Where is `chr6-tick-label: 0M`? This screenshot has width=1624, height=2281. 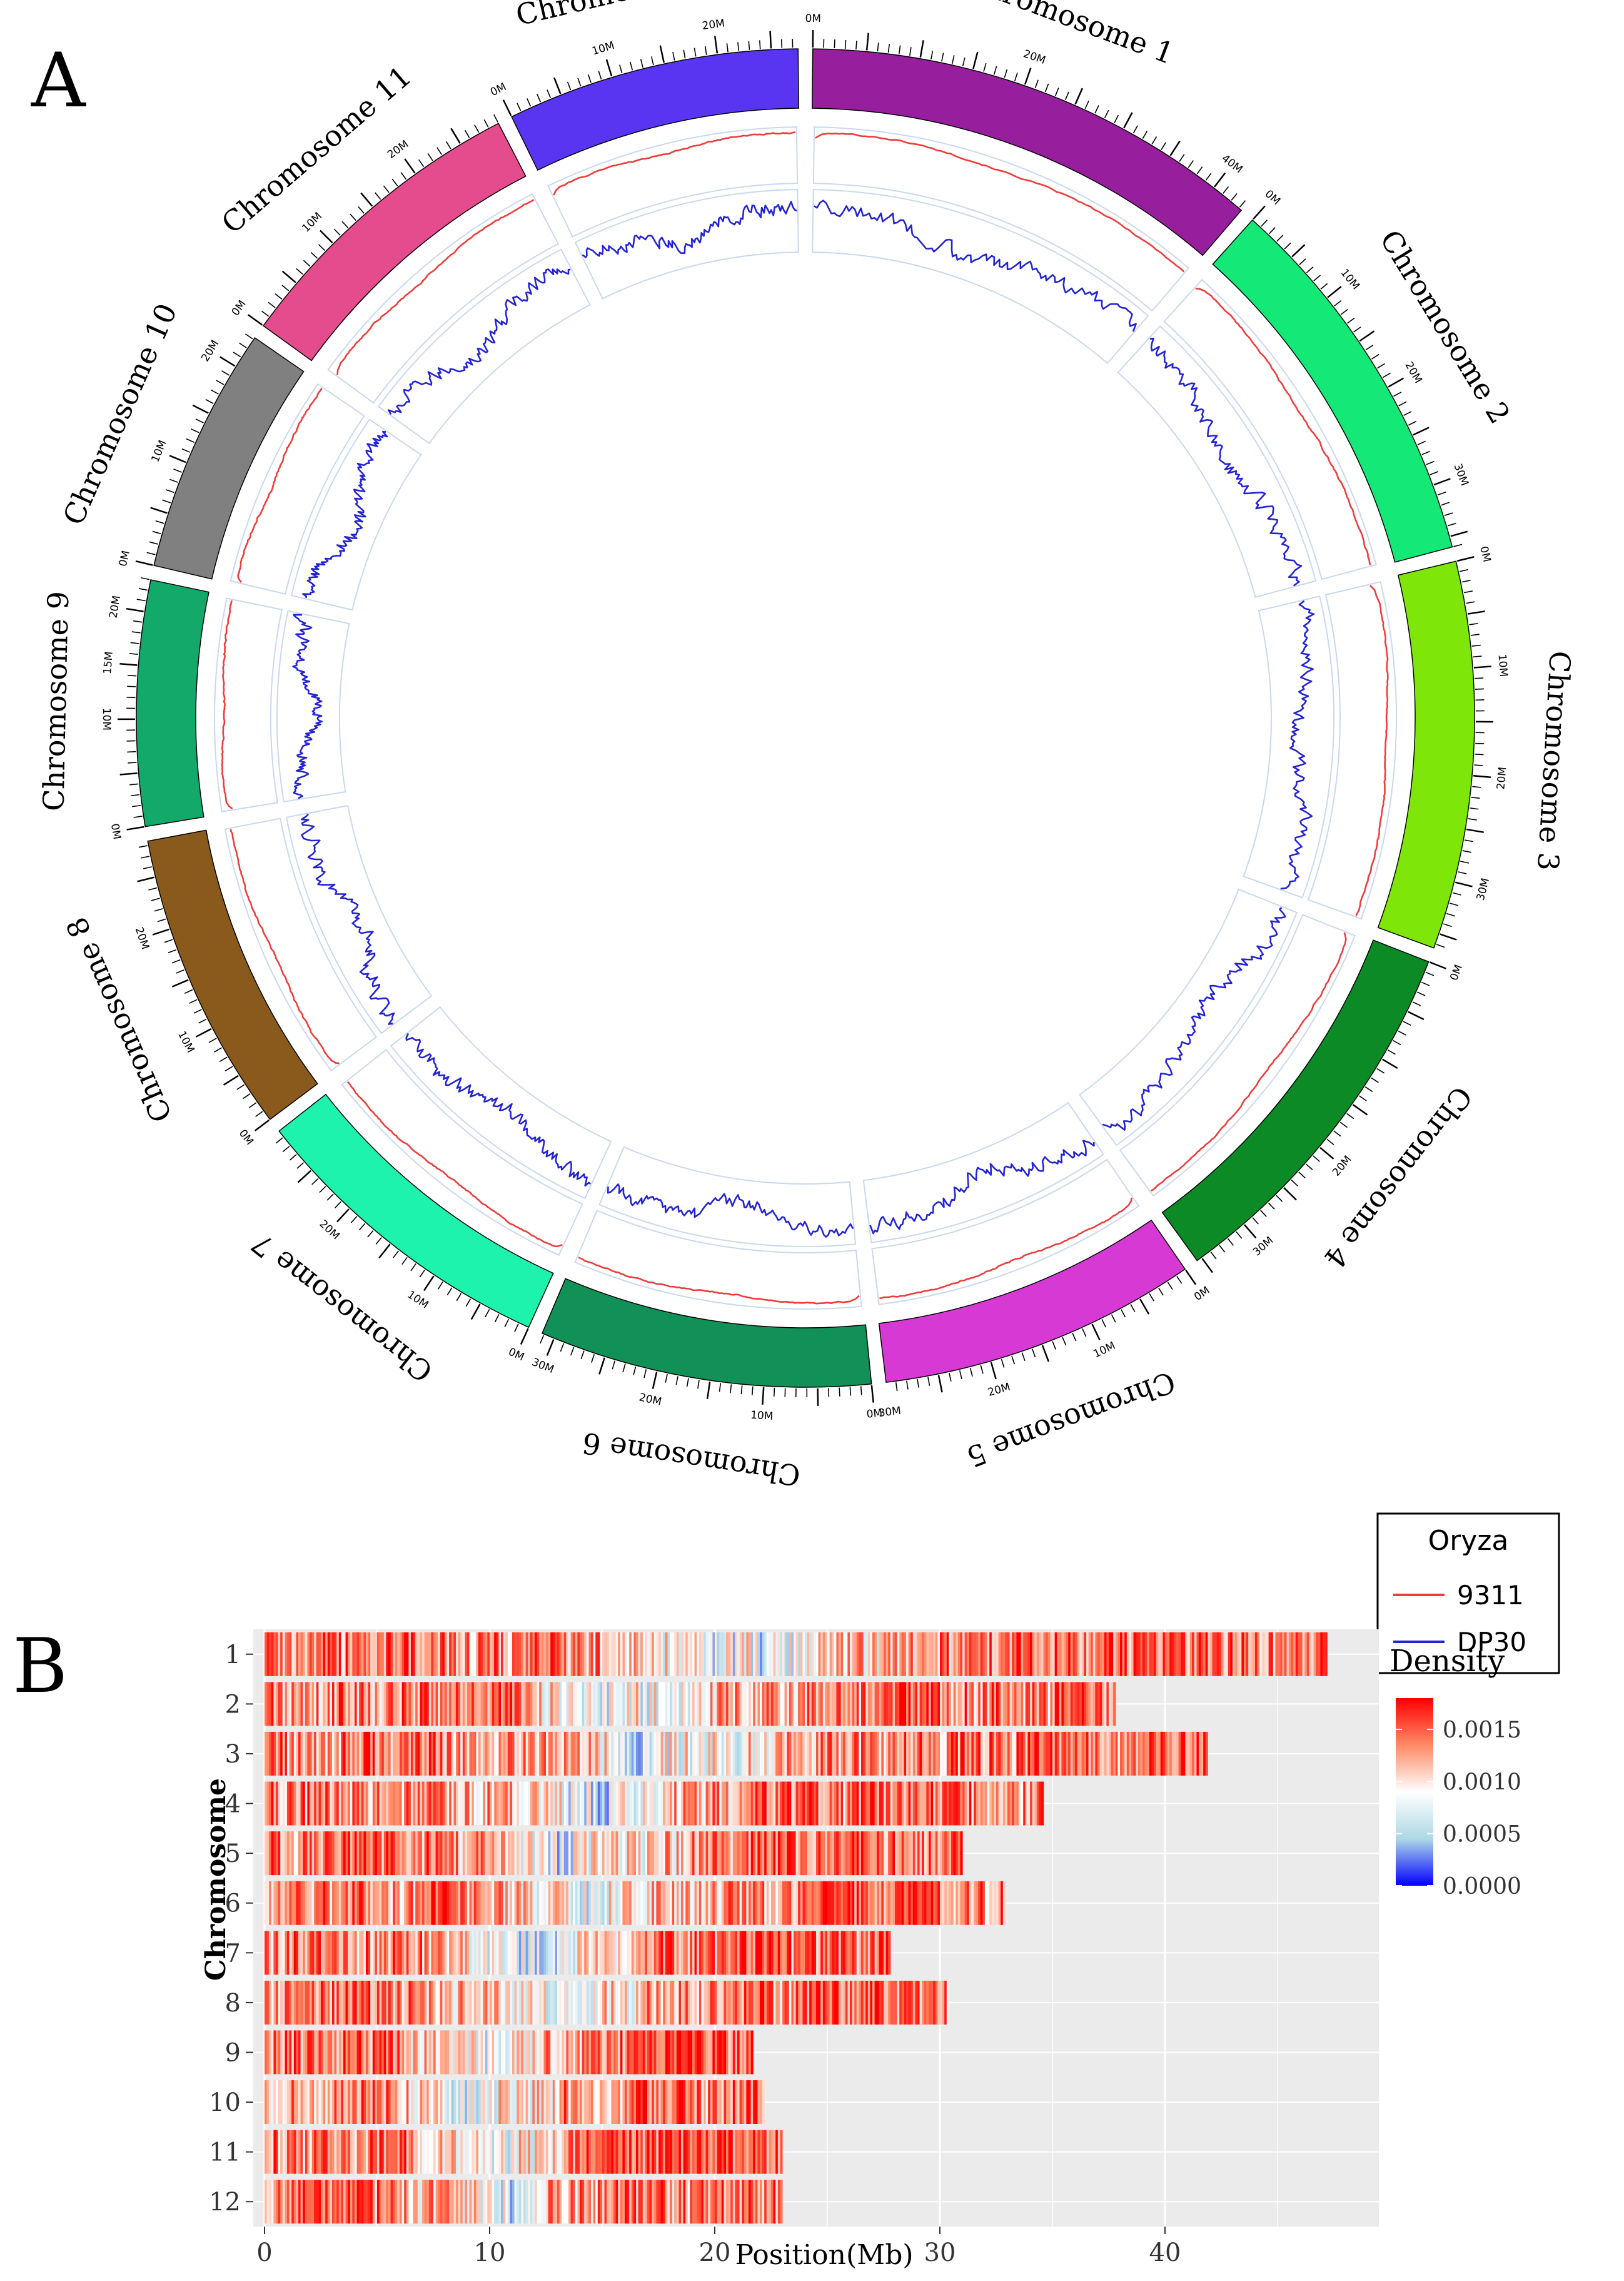
chr6-tick-label: 0M is located at coordinates (874, 1414).